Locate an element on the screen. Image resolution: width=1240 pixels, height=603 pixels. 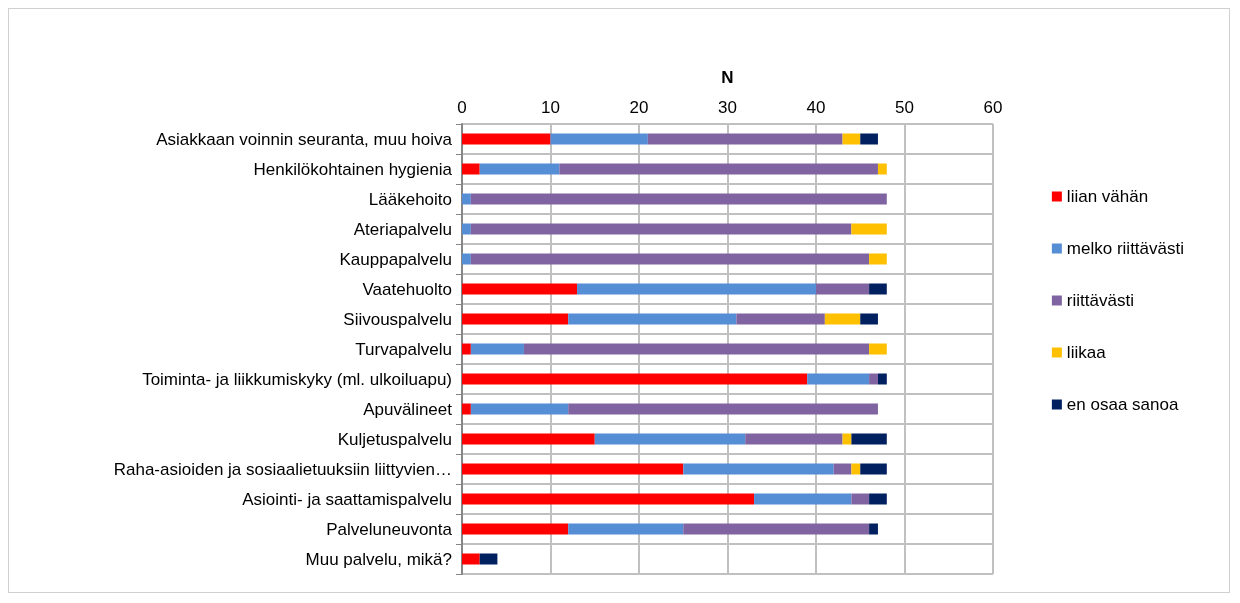
y-tick-label: Apuvälineet is located at coordinates (408, 409).